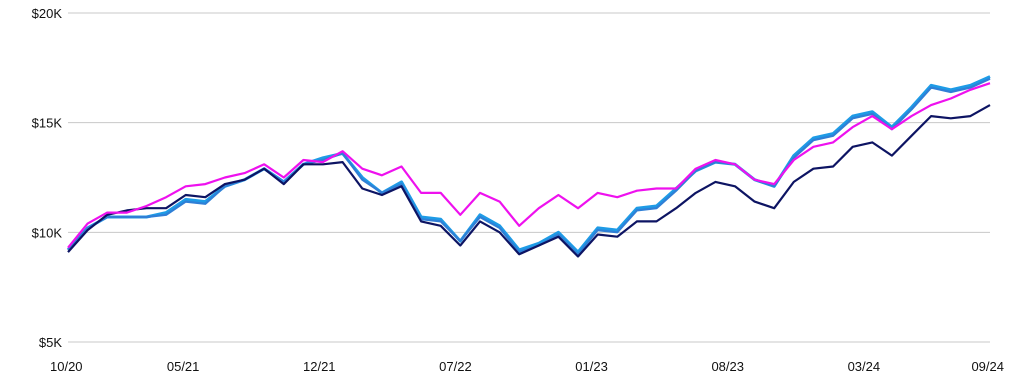 Image resolution: width=1019 pixels, height=375 pixels. I want to click on x-tick-label: 05/21, so click(183, 366).